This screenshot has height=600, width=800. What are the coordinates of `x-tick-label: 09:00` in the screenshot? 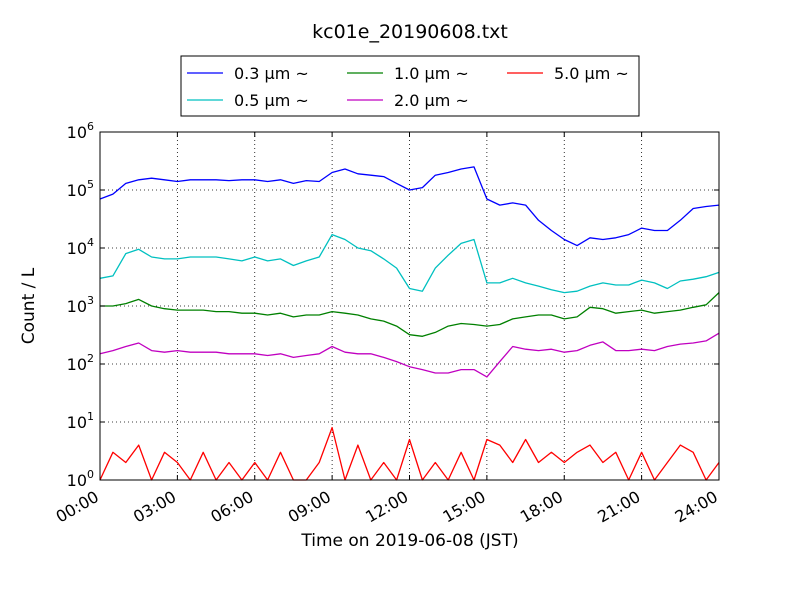 It's located at (309, 507).